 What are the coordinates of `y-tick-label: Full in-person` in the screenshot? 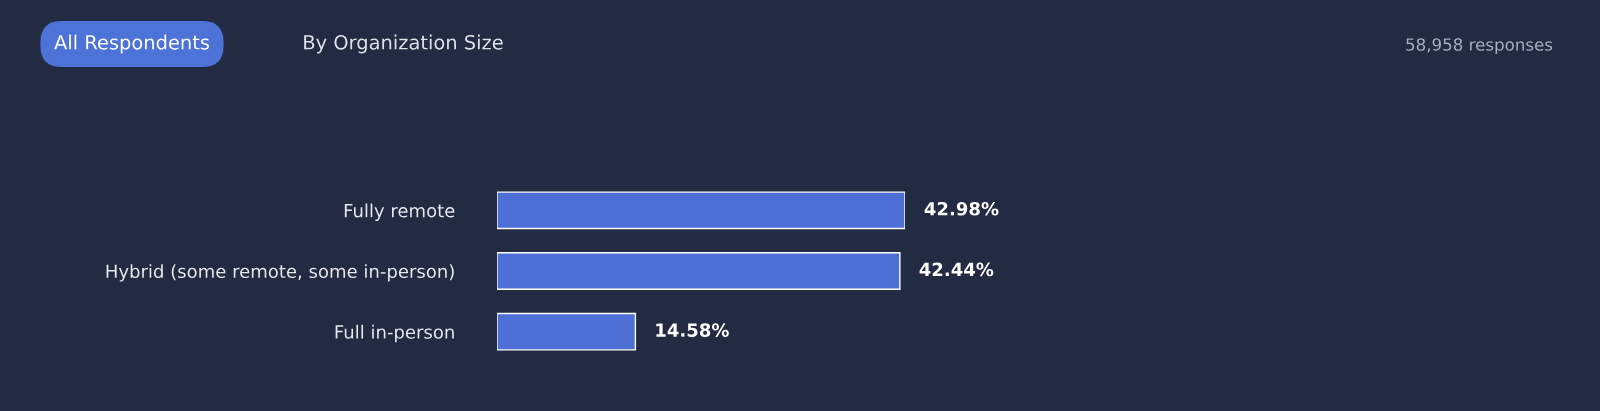 It's located at (394, 333).